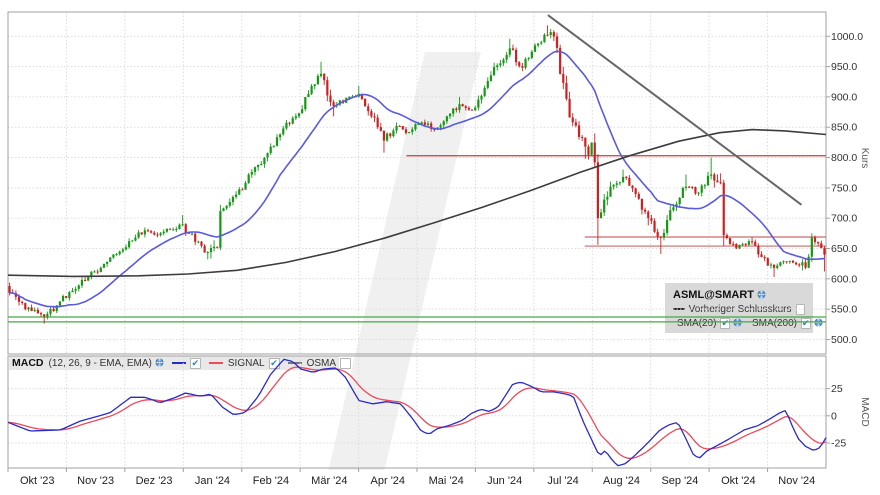 Image resolution: width=880 pixels, height=495 pixels. Describe the element at coordinates (864, 411) in the screenshot. I see `macd-axis-title: MACD` at that location.